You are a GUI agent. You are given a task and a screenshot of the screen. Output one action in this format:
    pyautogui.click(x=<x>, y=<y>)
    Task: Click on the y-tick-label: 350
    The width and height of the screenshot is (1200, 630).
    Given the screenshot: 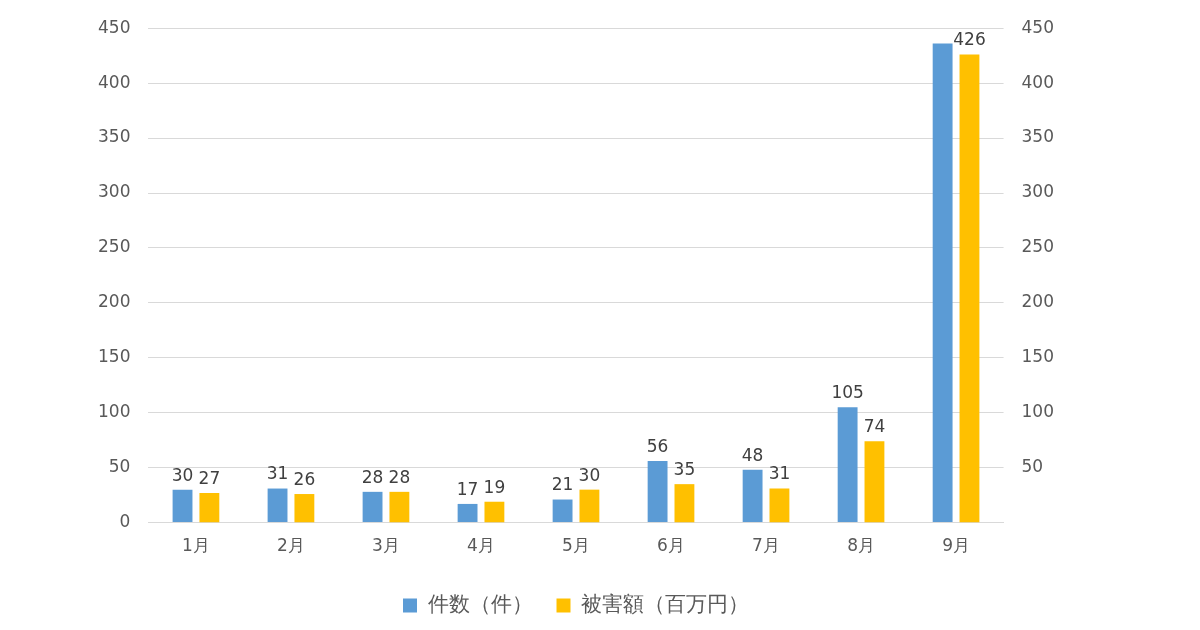 What is the action you would take?
    pyautogui.click(x=114, y=136)
    